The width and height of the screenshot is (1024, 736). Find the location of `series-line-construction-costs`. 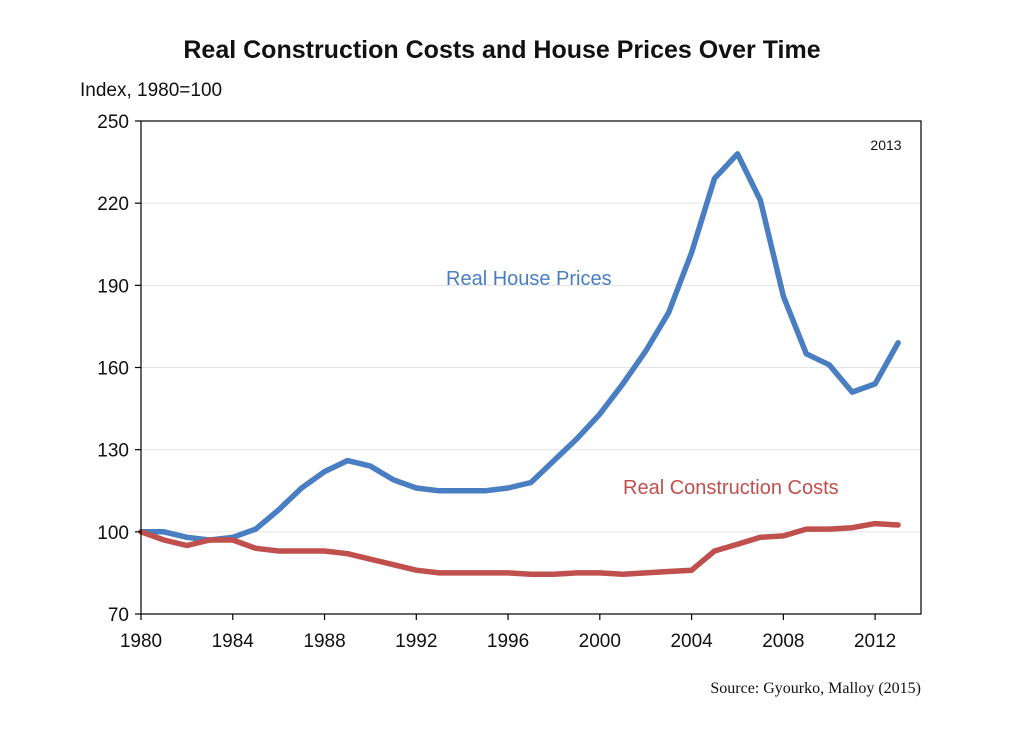

series-line-construction-costs is located at coordinates (519, 549).